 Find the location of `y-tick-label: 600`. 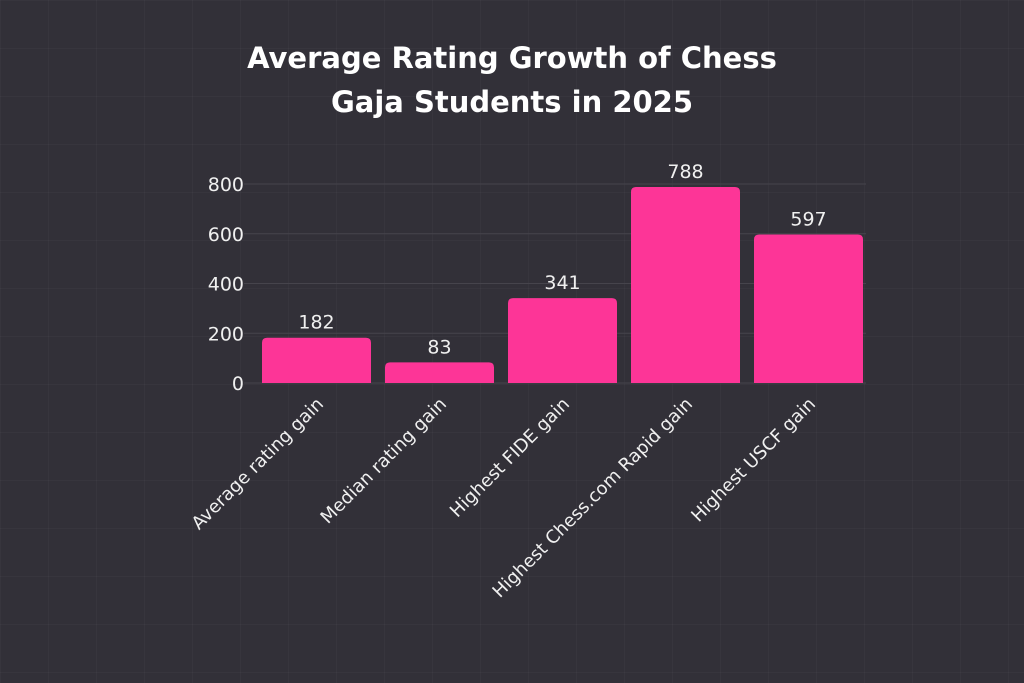

y-tick-label: 600 is located at coordinates (226, 235).